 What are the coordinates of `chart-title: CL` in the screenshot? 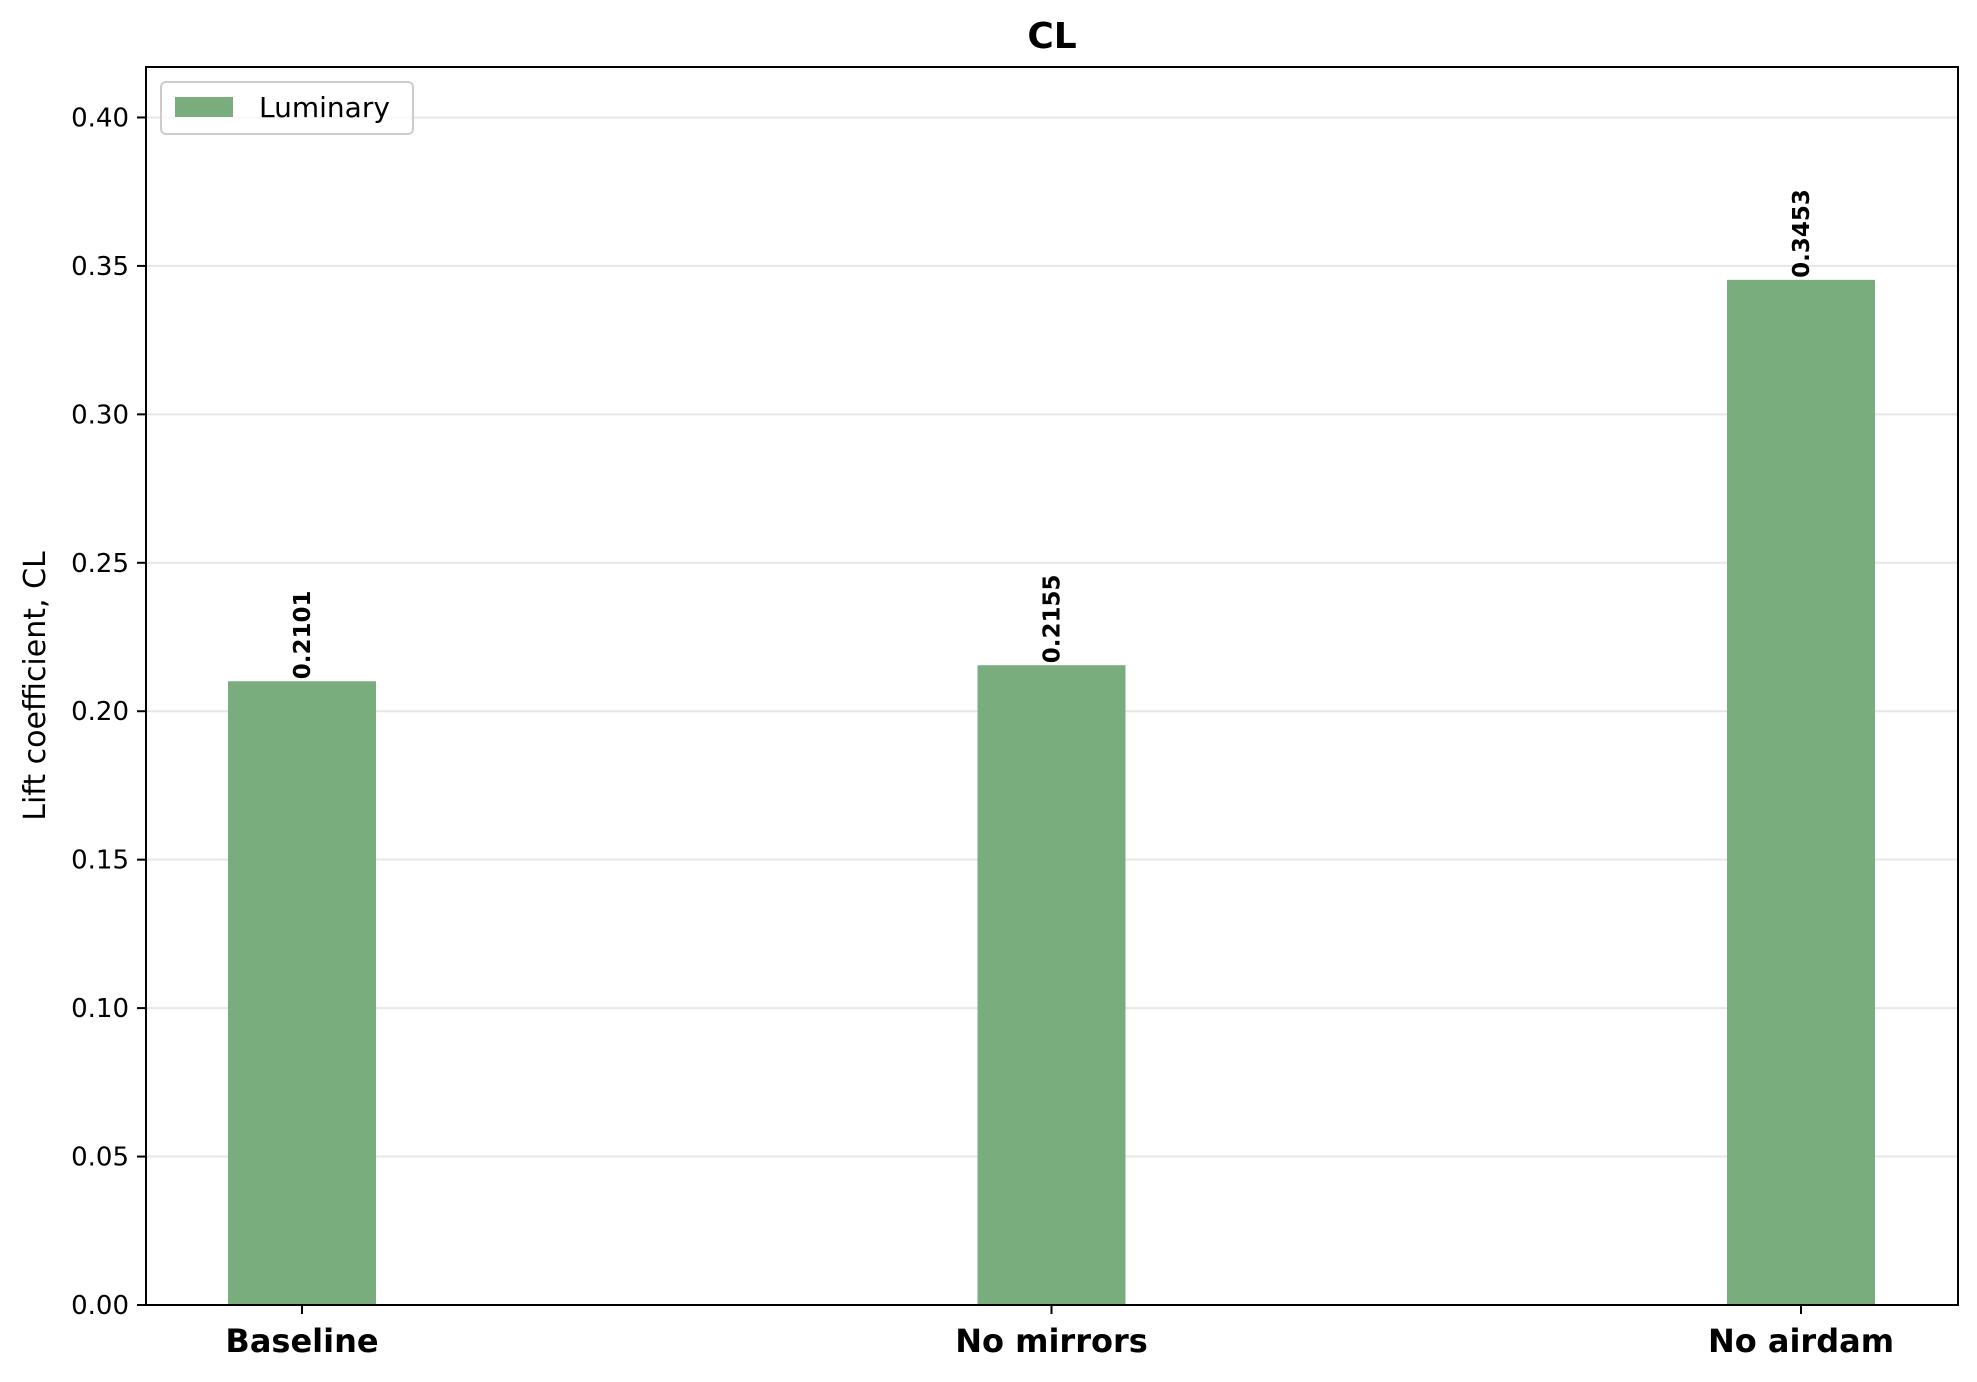 It's located at (1051, 36).